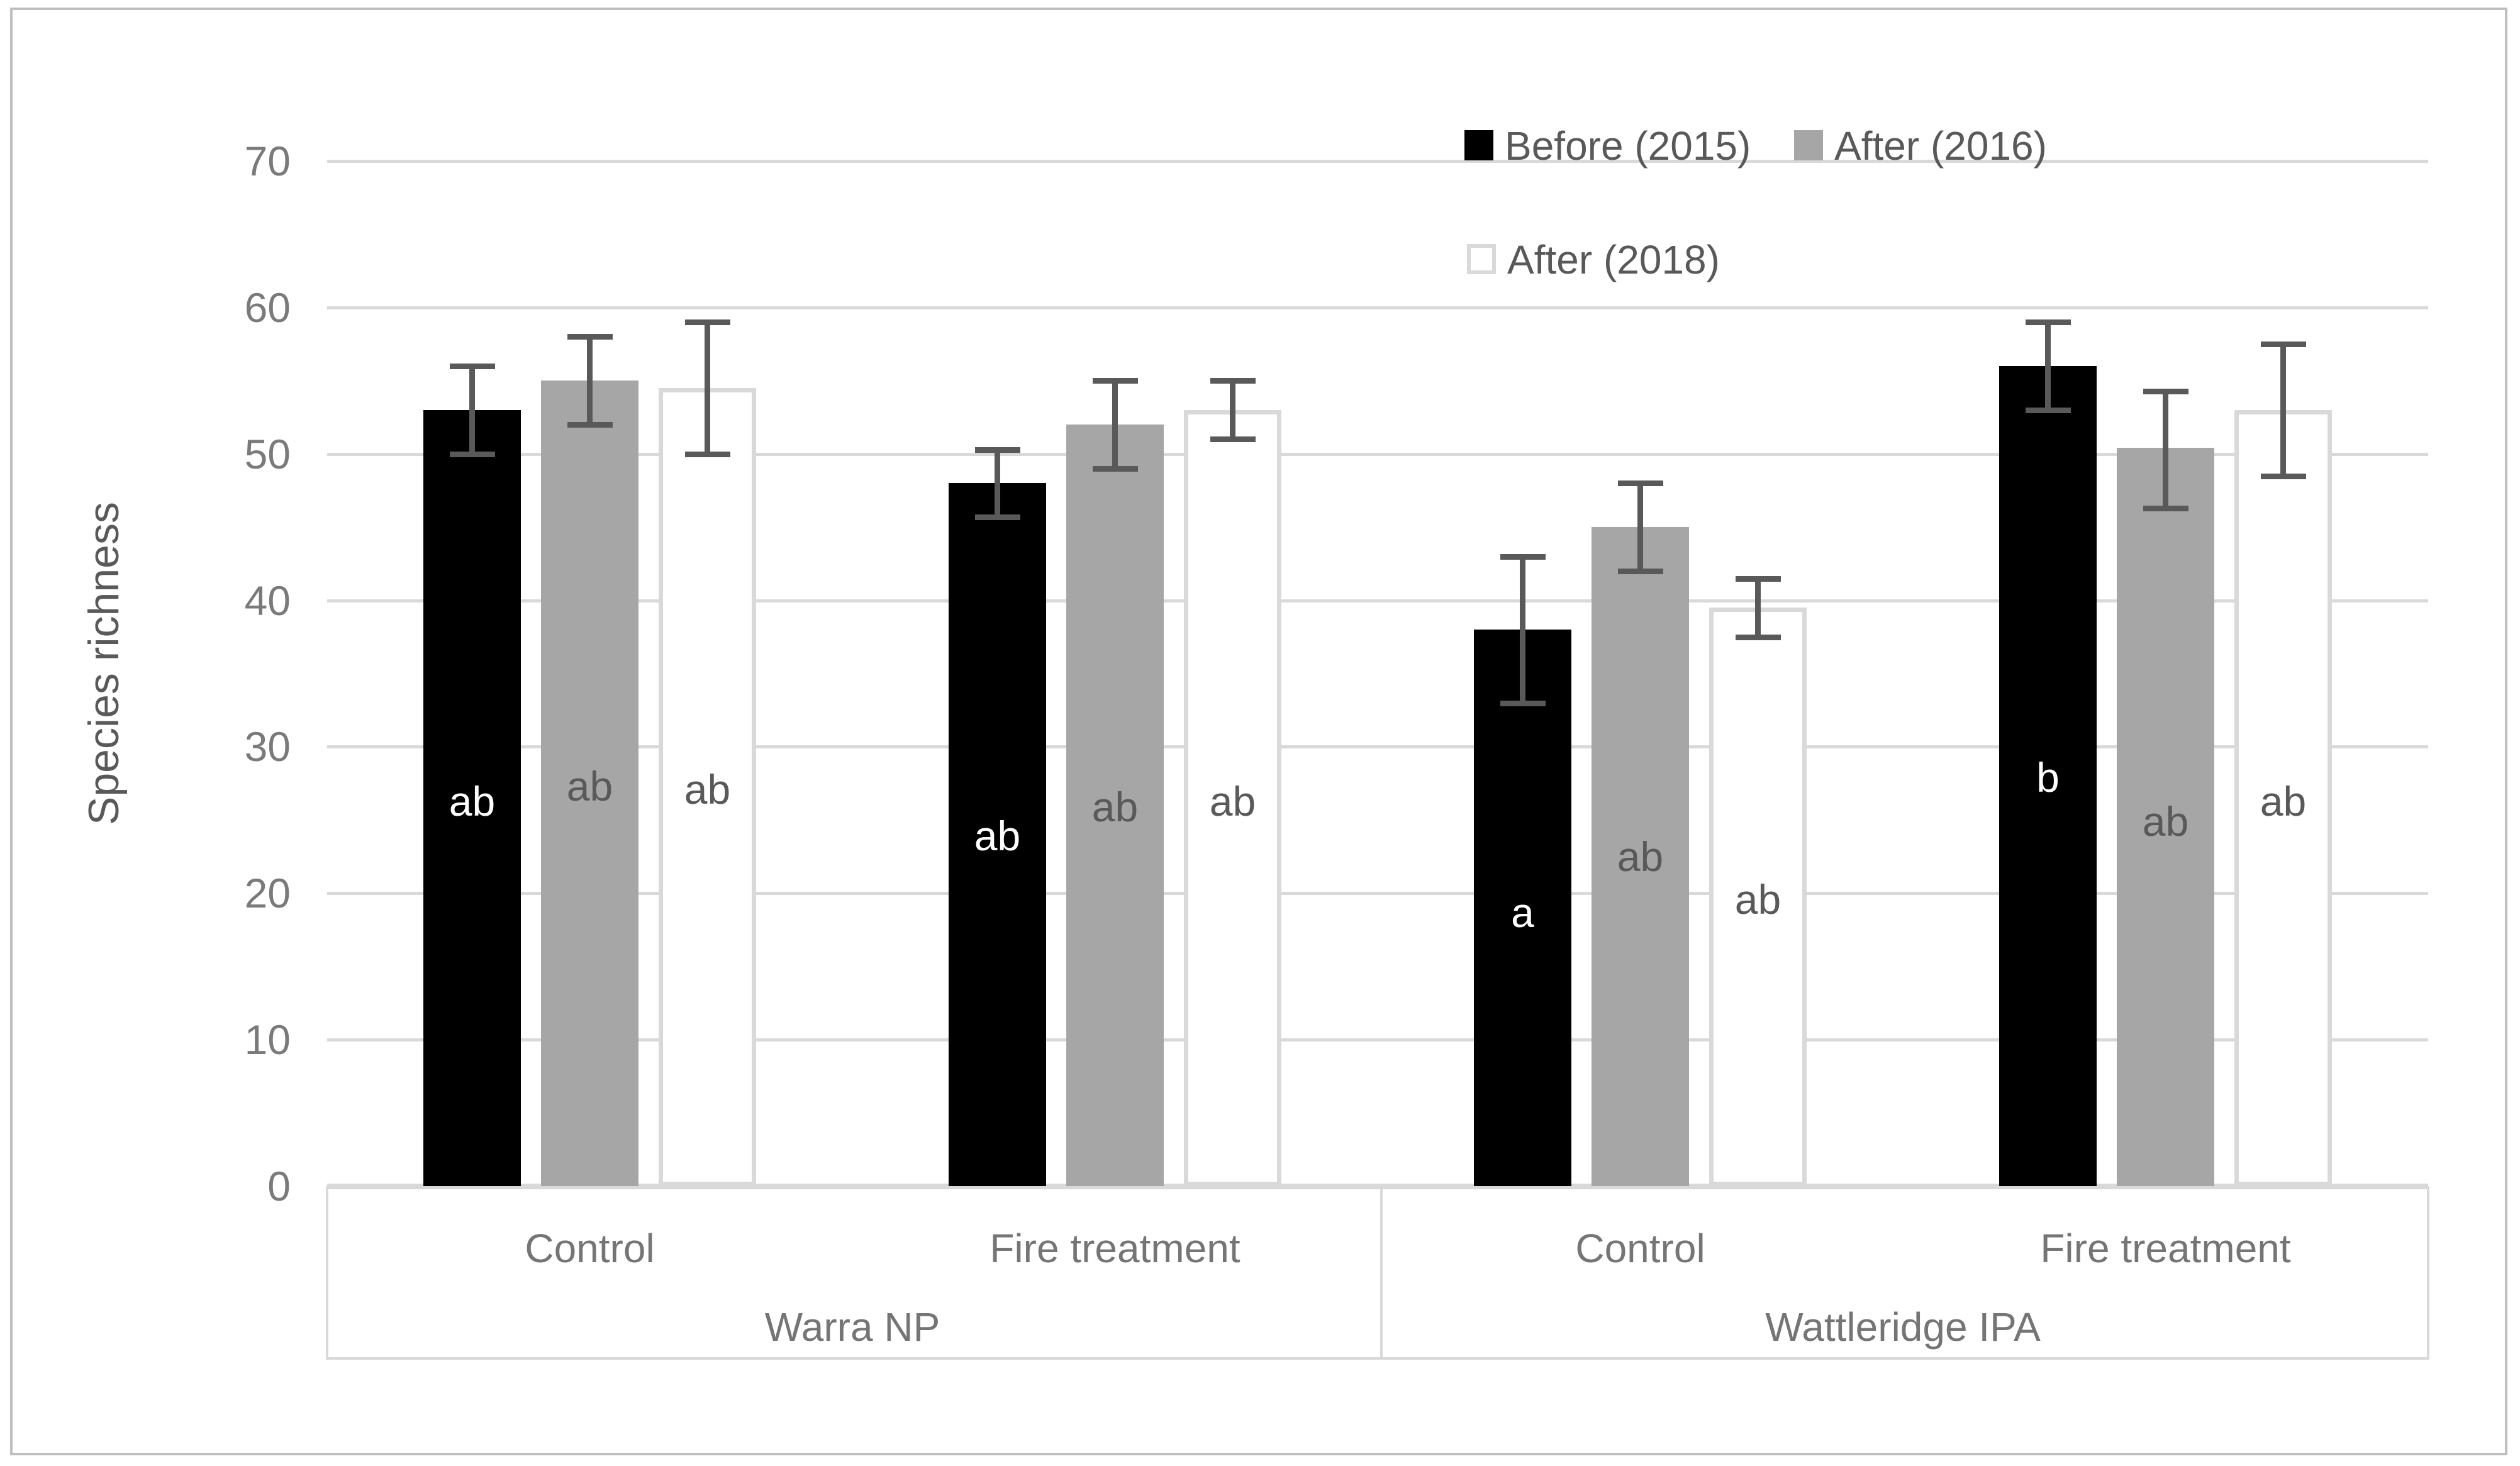 The image size is (2520, 1466). I want to click on bar-after-2016--group3, so click(1640, 856).